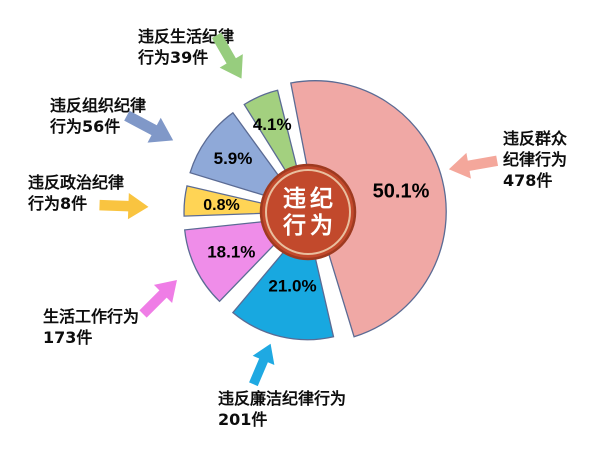  What do you see at coordinates (98, 105) in the screenshot?
I see `callout-text-line: 违反组织纪律` at bounding box center [98, 105].